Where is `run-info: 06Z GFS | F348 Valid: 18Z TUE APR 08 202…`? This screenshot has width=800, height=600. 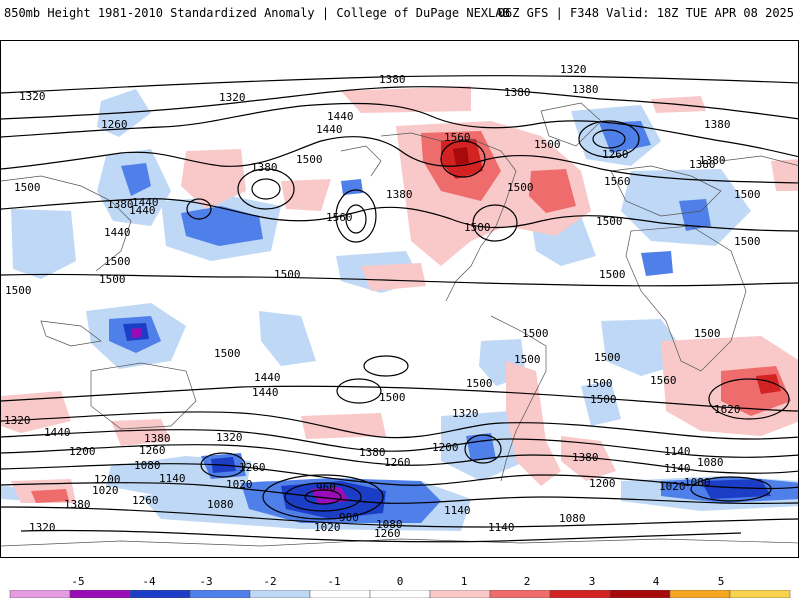
run-info: 06Z GFS | F348 Valid: 18Z TUE APR 08 202… is located at coordinates (645, 13).